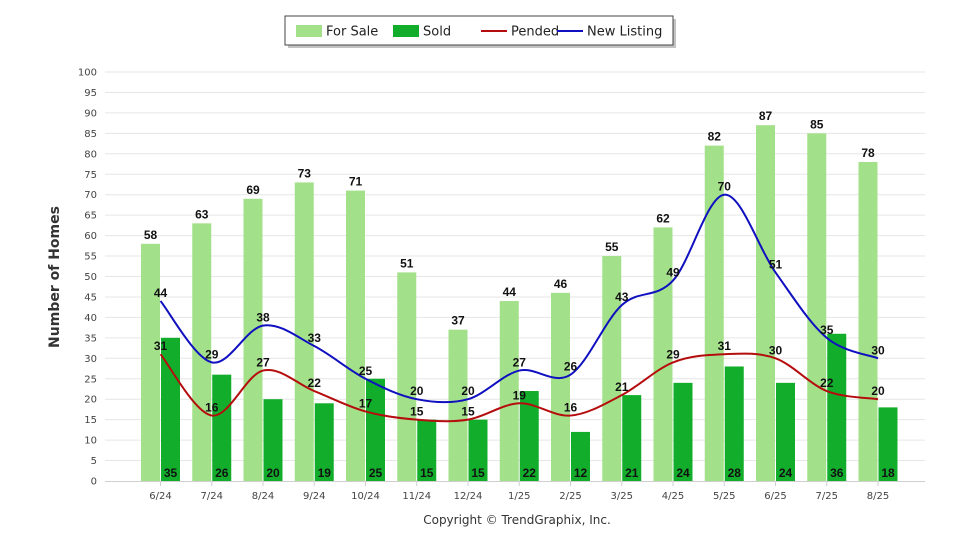 The width and height of the screenshot is (960, 550). I want to click on data-label-for-sale: 58, so click(151, 235).